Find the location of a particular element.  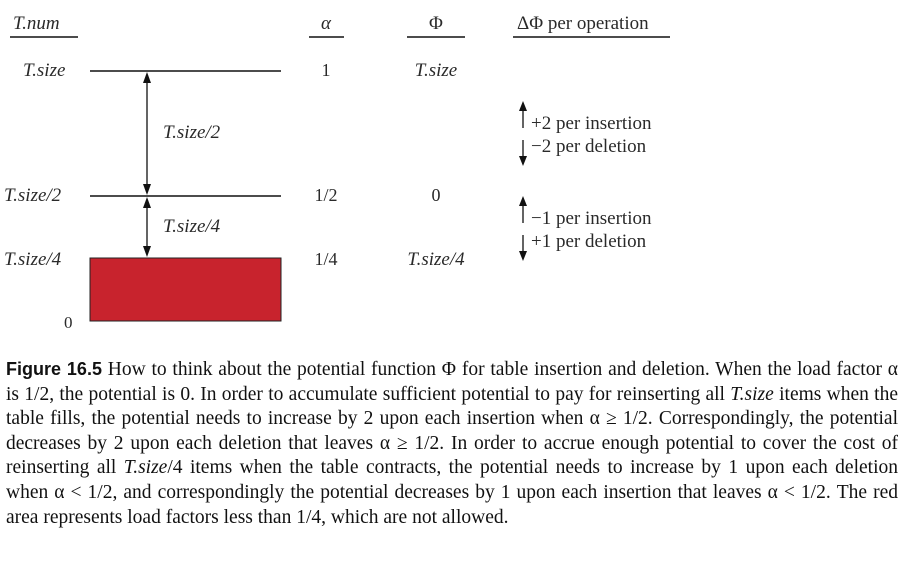

header-phi: Φ is located at coordinates (436, 23).